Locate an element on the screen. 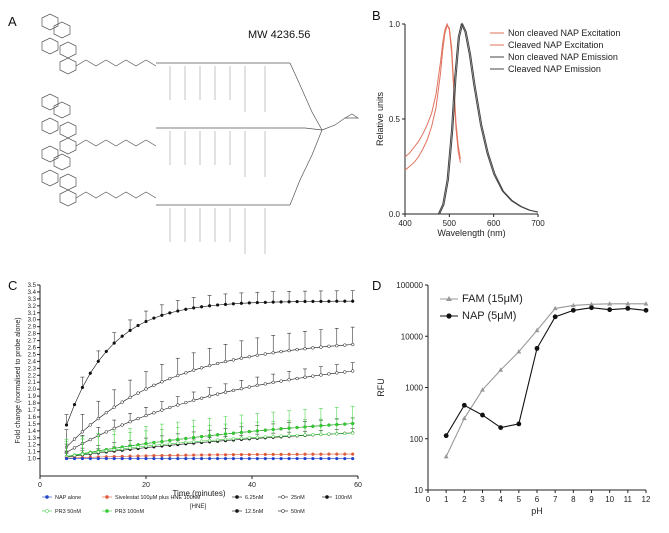  panel-d-legend-entry: FAM (15μM) is located at coordinates (492, 299).